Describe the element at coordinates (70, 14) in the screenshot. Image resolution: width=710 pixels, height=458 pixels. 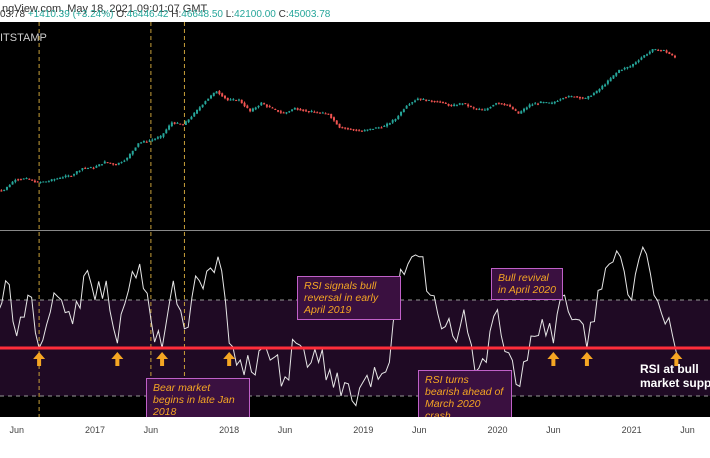
I see `change-value: +1410.39 (+3.24%)` at that location.